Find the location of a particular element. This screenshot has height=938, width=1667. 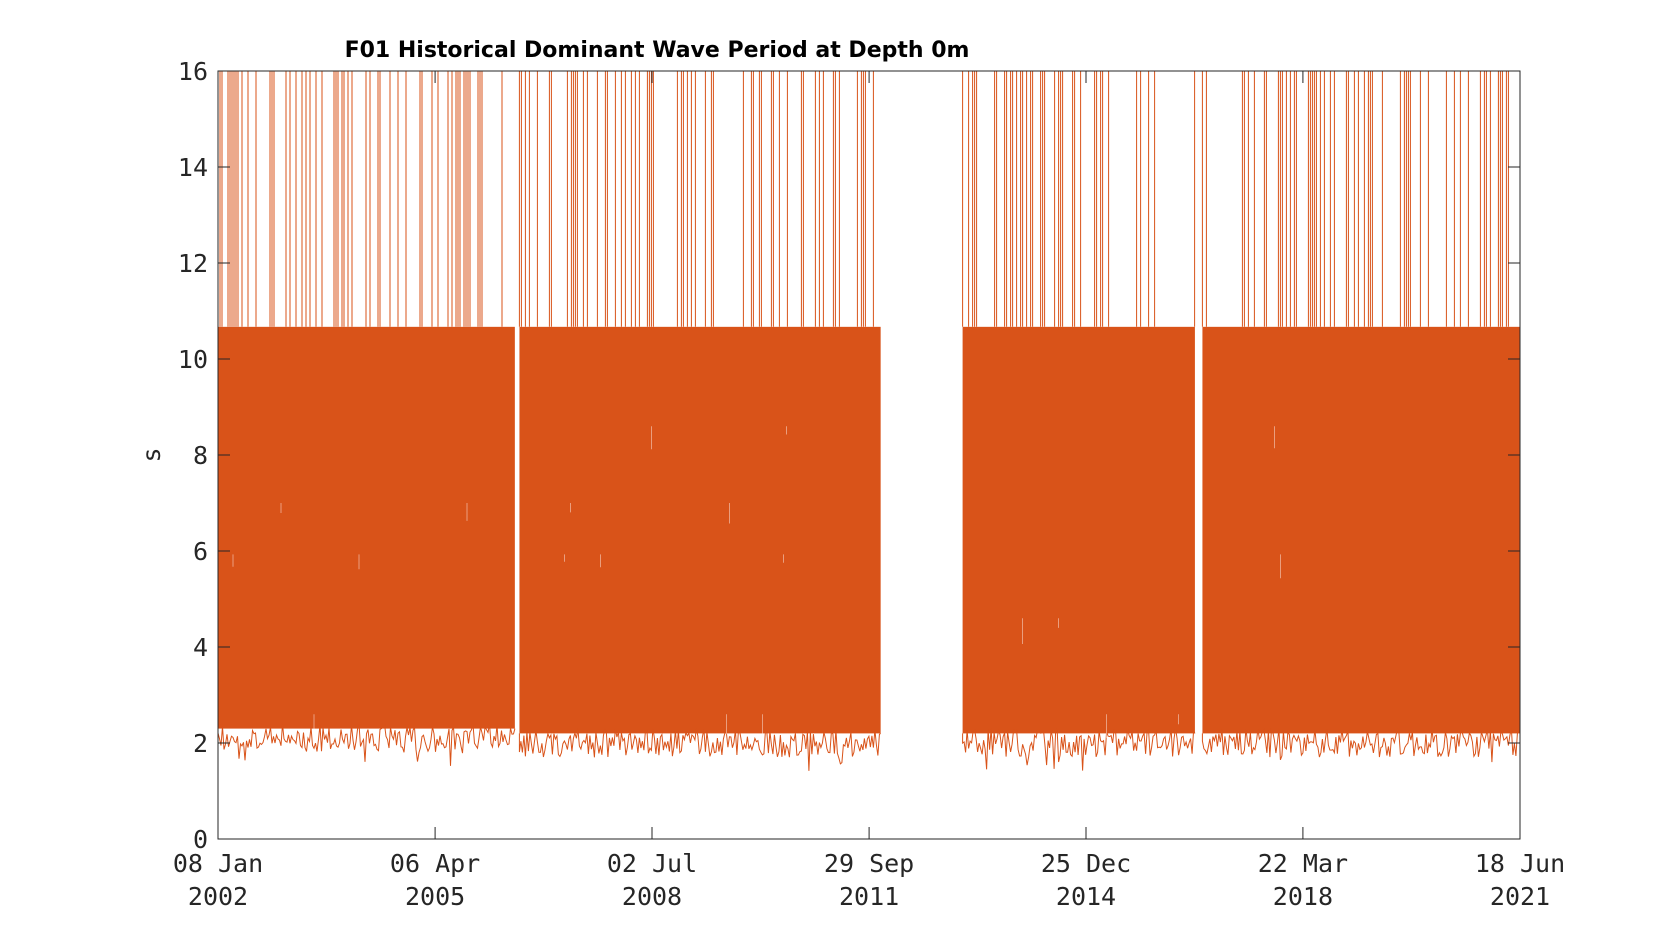

y-tick-label: 8 is located at coordinates (200, 455).